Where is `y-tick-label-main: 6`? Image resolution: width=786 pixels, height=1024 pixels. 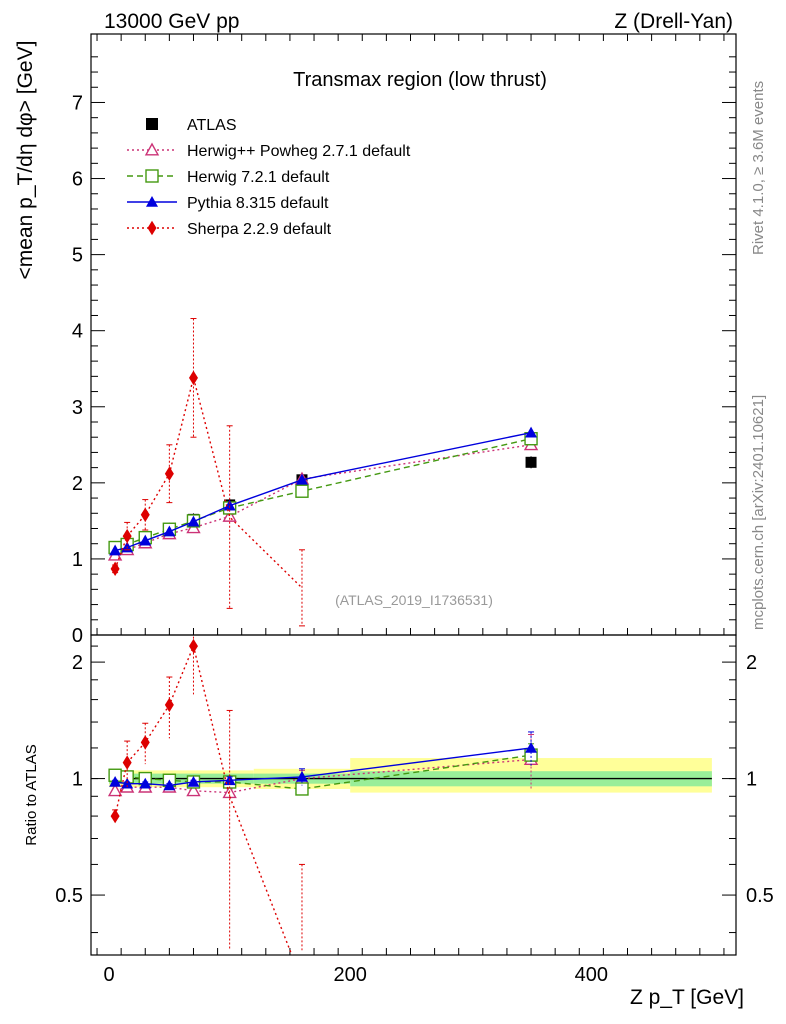 y-tick-label-main: 6 is located at coordinates (77, 180).